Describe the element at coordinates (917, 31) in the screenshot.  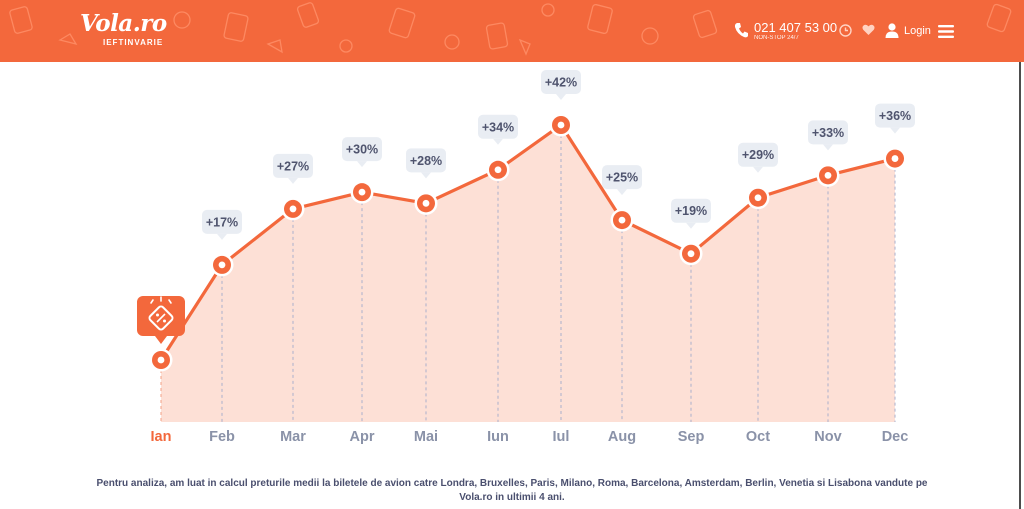
I see `login-link: Login` at that location.